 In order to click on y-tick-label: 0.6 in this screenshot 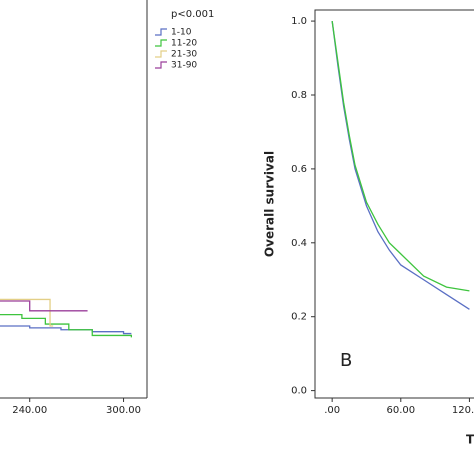, I will do `click(299, 169)`.